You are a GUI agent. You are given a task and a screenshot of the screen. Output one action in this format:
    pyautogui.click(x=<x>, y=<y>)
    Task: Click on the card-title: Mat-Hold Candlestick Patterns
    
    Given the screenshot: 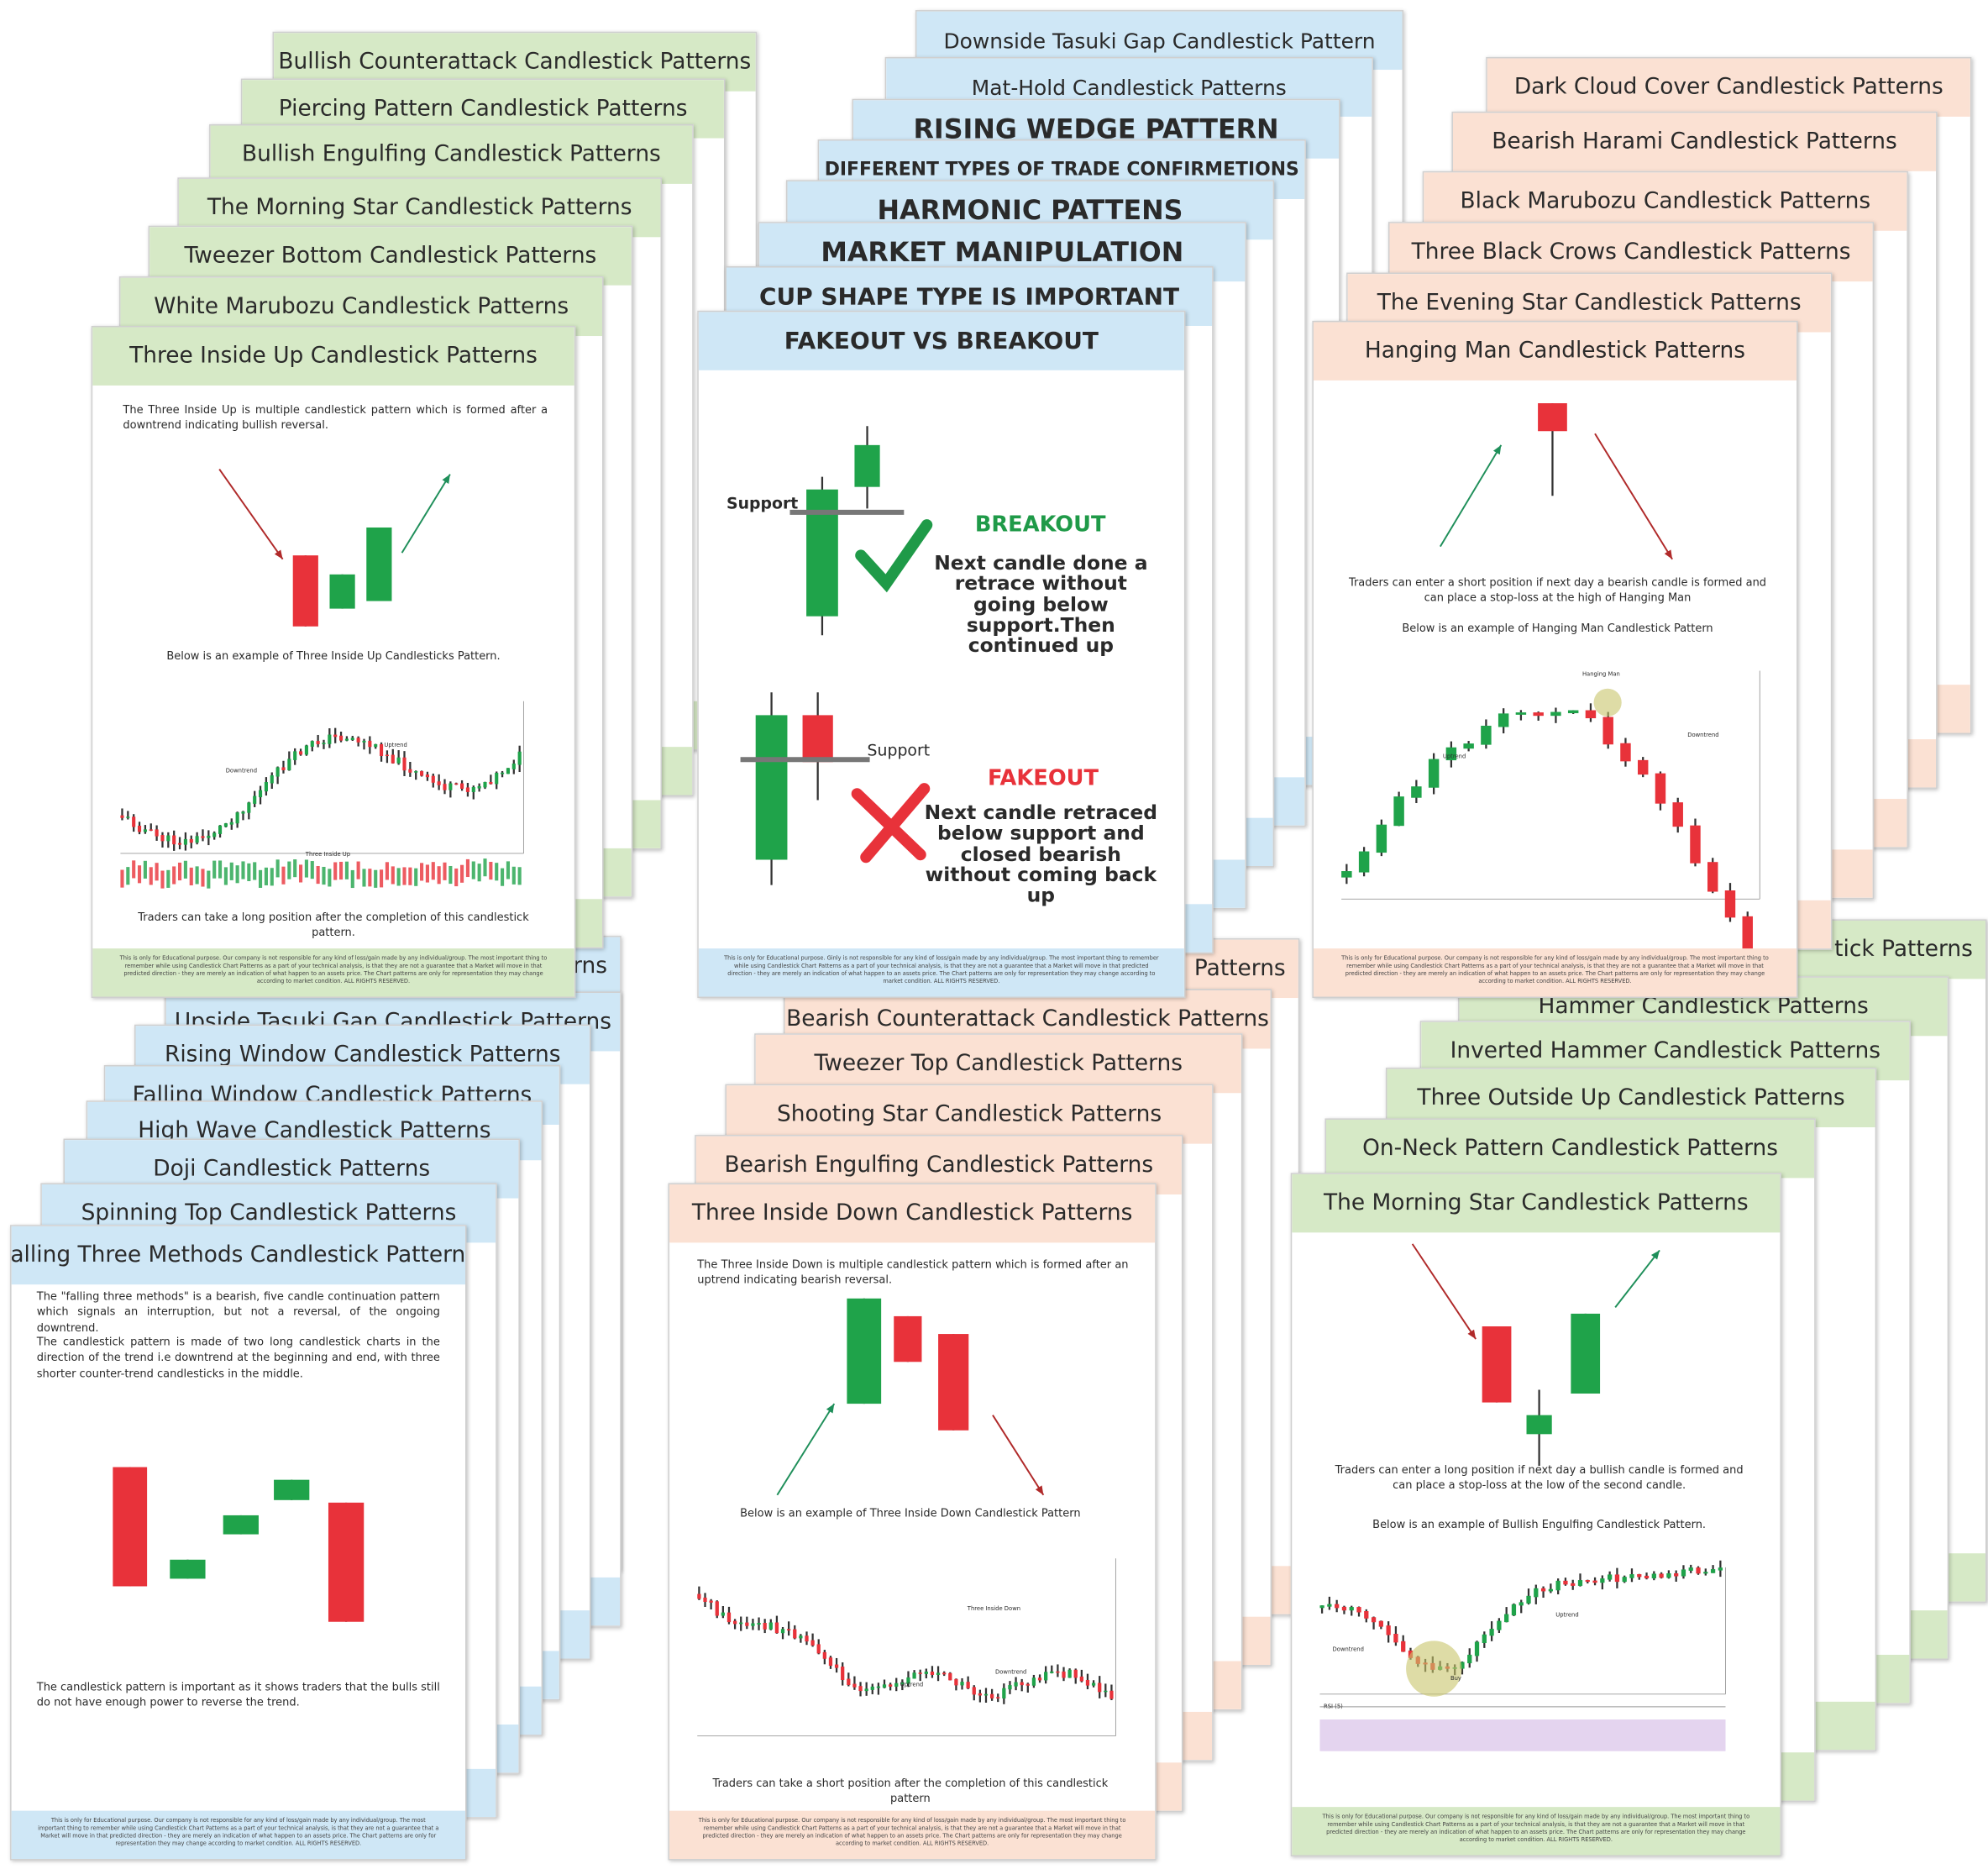 What is the action you would take?
    pyautogui.click(x=1129, y=87)
    